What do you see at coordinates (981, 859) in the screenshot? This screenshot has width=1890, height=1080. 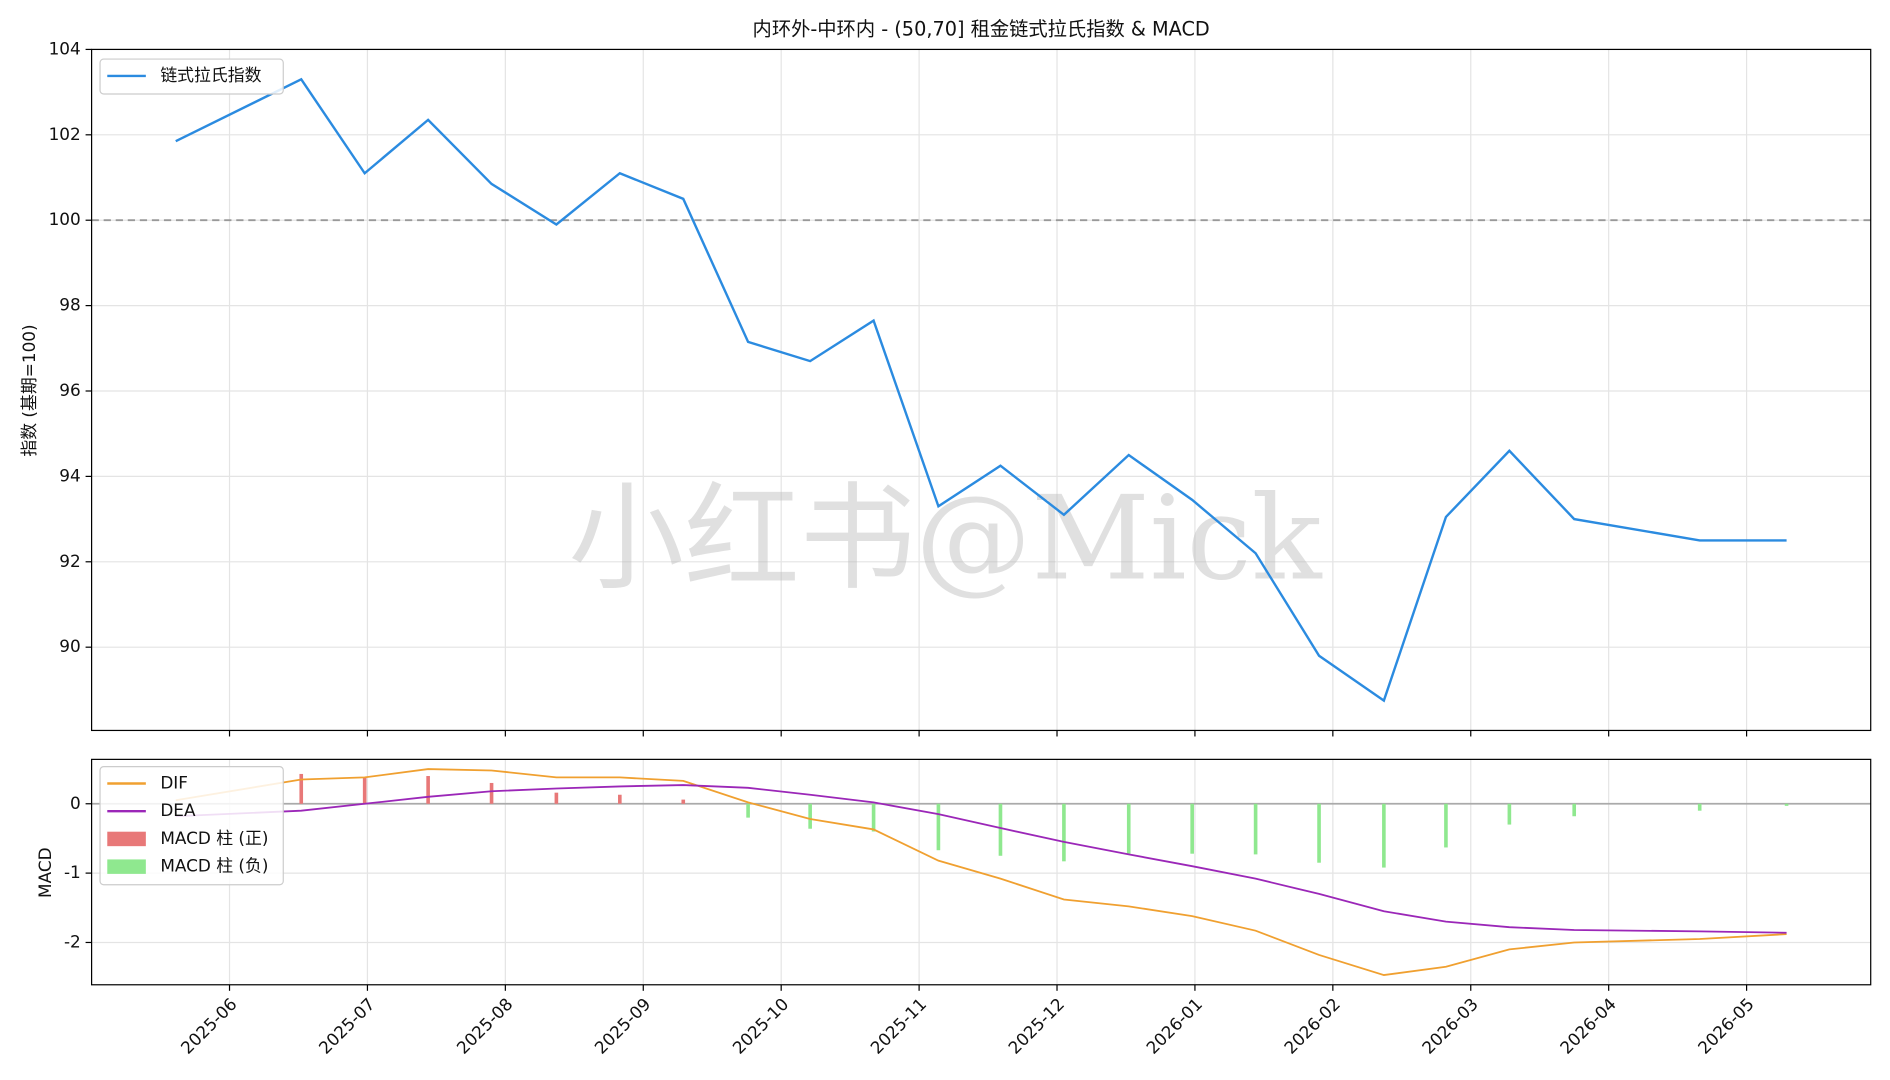 I see `data-line` at bounding box center [981, 859].